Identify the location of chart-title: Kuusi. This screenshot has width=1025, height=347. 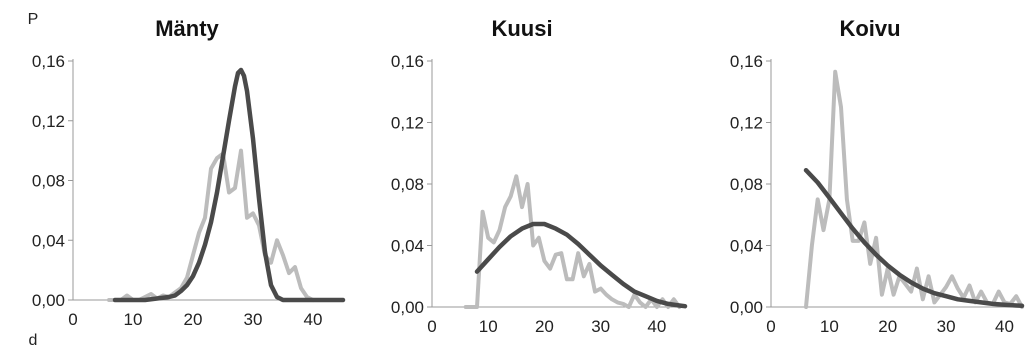
(521, 28).